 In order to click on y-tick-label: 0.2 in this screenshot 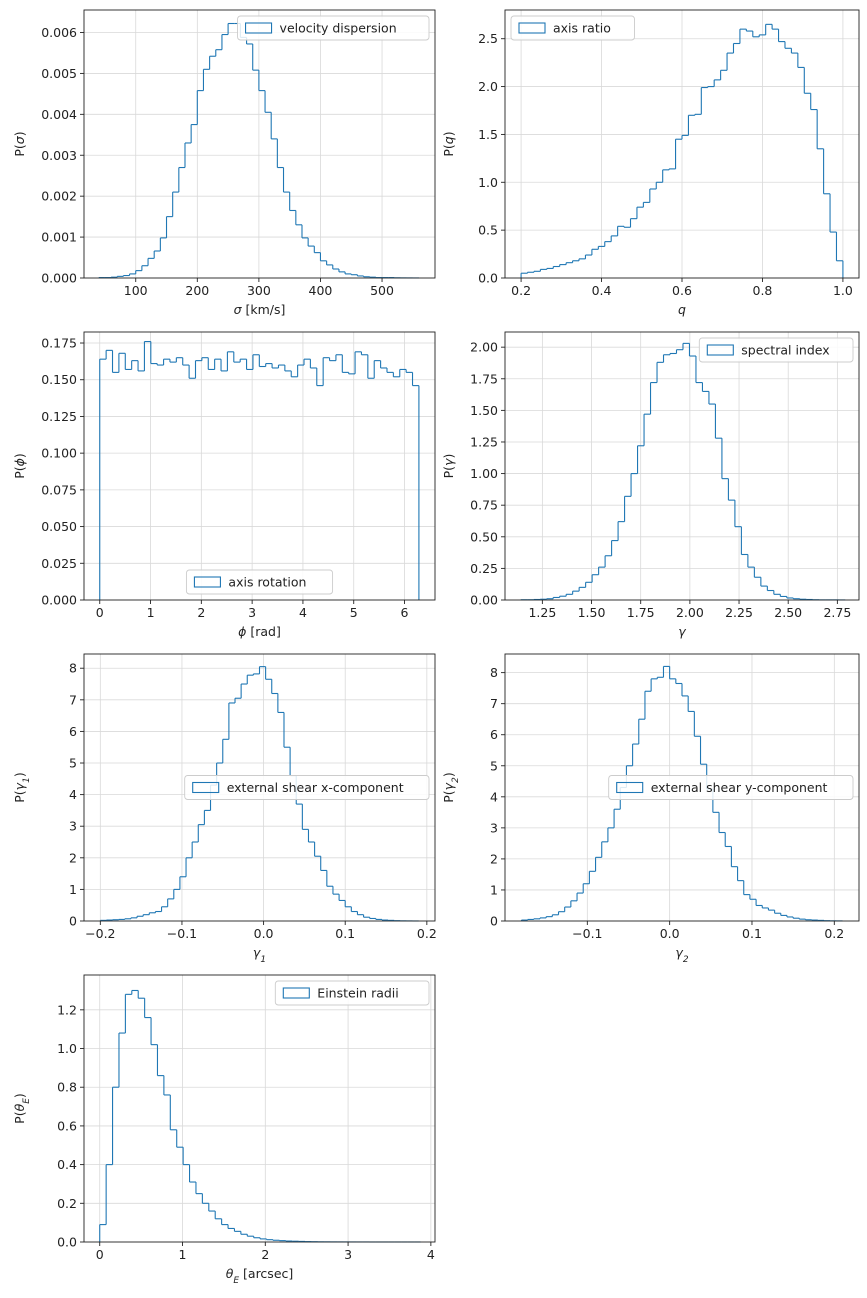, I will do `click(67, 1203)`.